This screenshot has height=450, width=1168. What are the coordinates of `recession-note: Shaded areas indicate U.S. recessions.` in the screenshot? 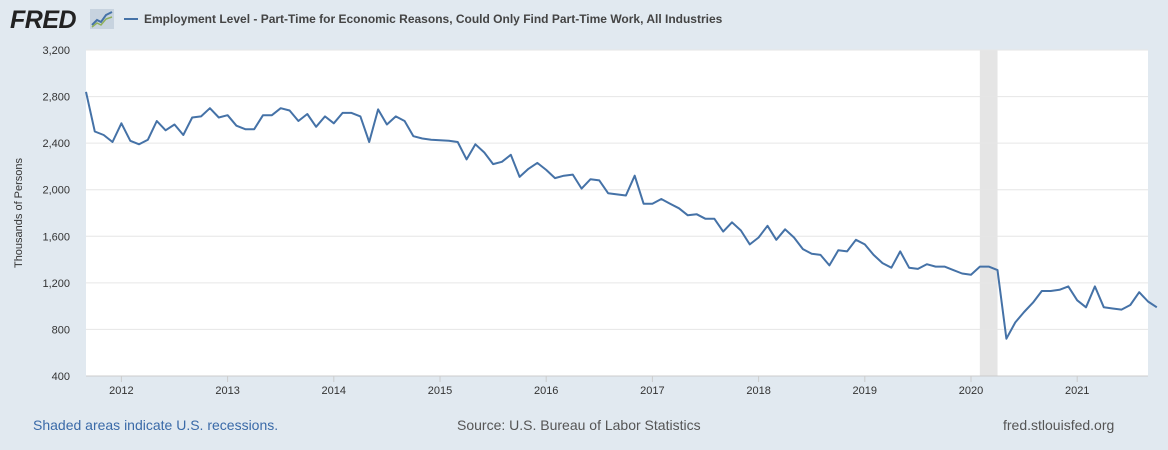 It's located at (156, 425).